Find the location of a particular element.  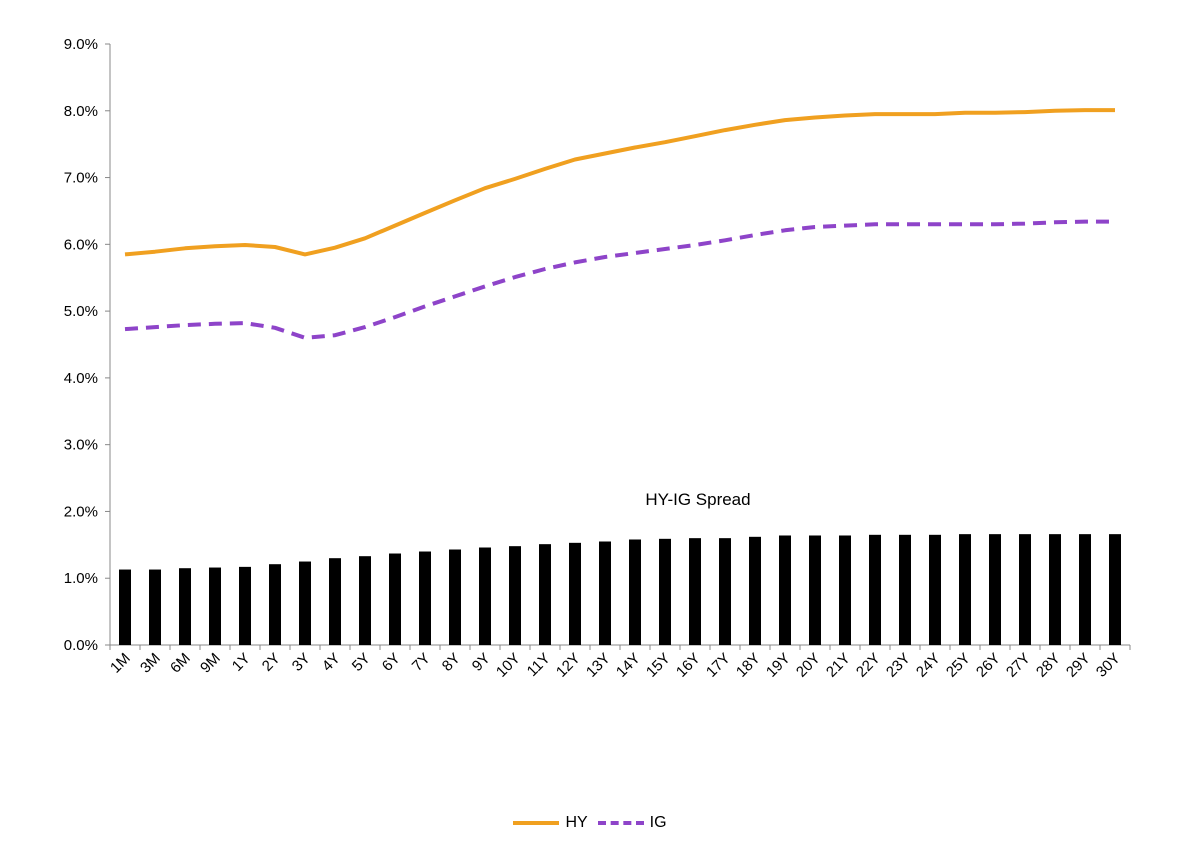

x-tick-label: 29Y is located at coordinates (1078, 665).